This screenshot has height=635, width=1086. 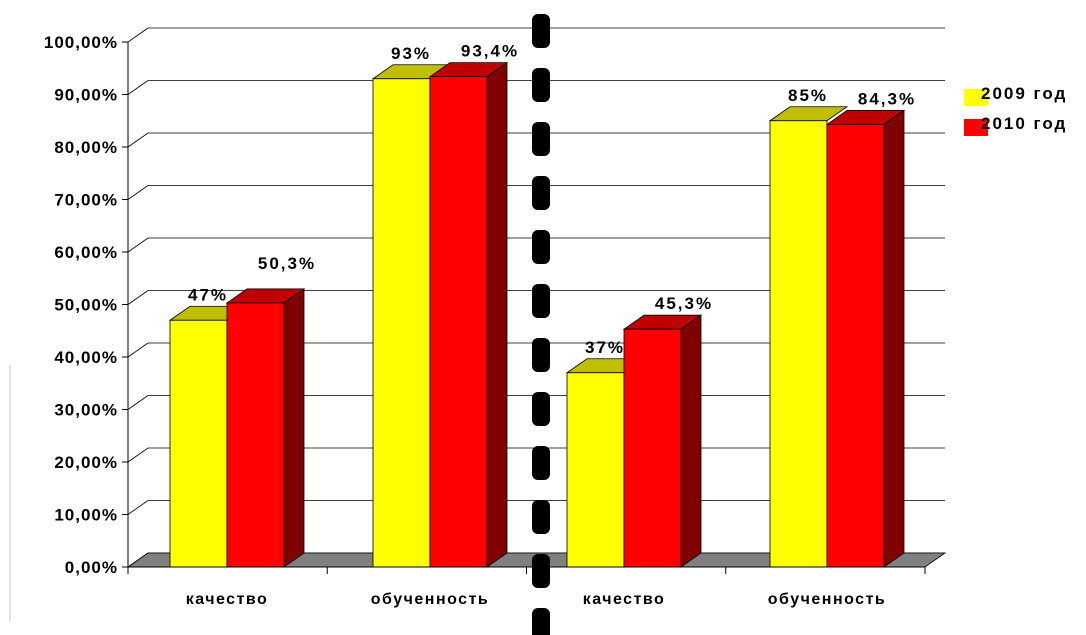 I want to click on y-tick-label: 70,00%, so click(x=86, y=200).